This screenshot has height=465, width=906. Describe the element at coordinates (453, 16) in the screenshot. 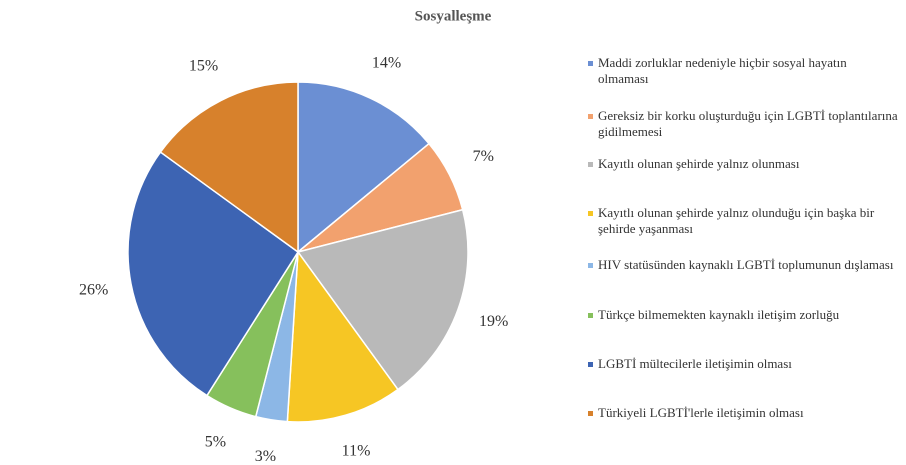

I see `chart-title: Sosyalleşme` at that location.